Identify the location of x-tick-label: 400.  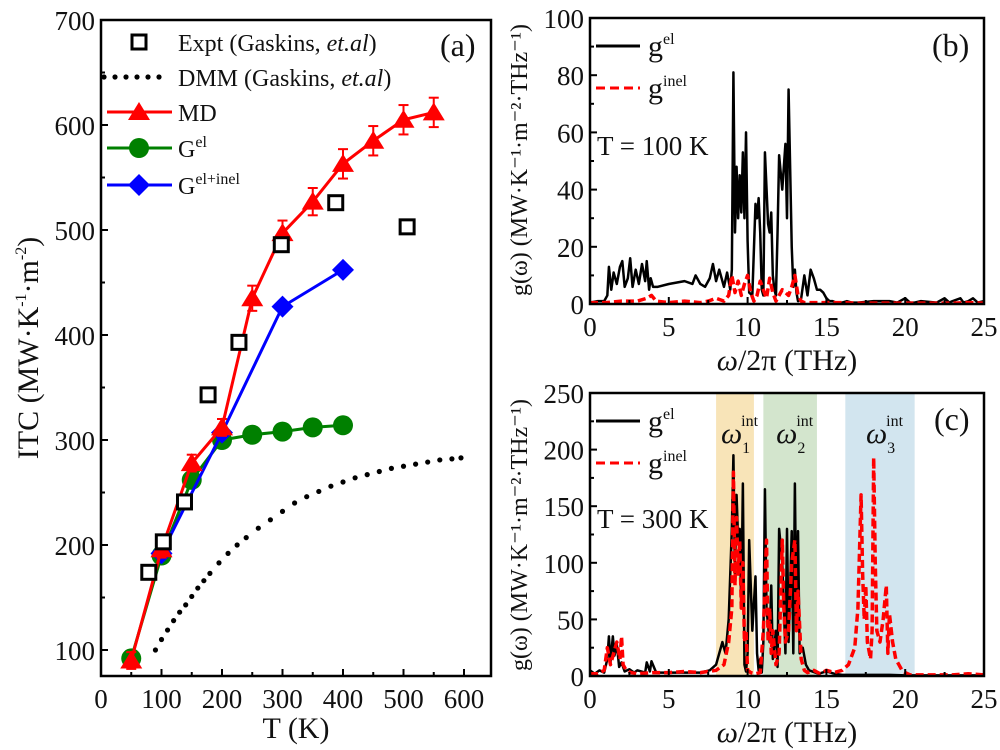
(343, 699).